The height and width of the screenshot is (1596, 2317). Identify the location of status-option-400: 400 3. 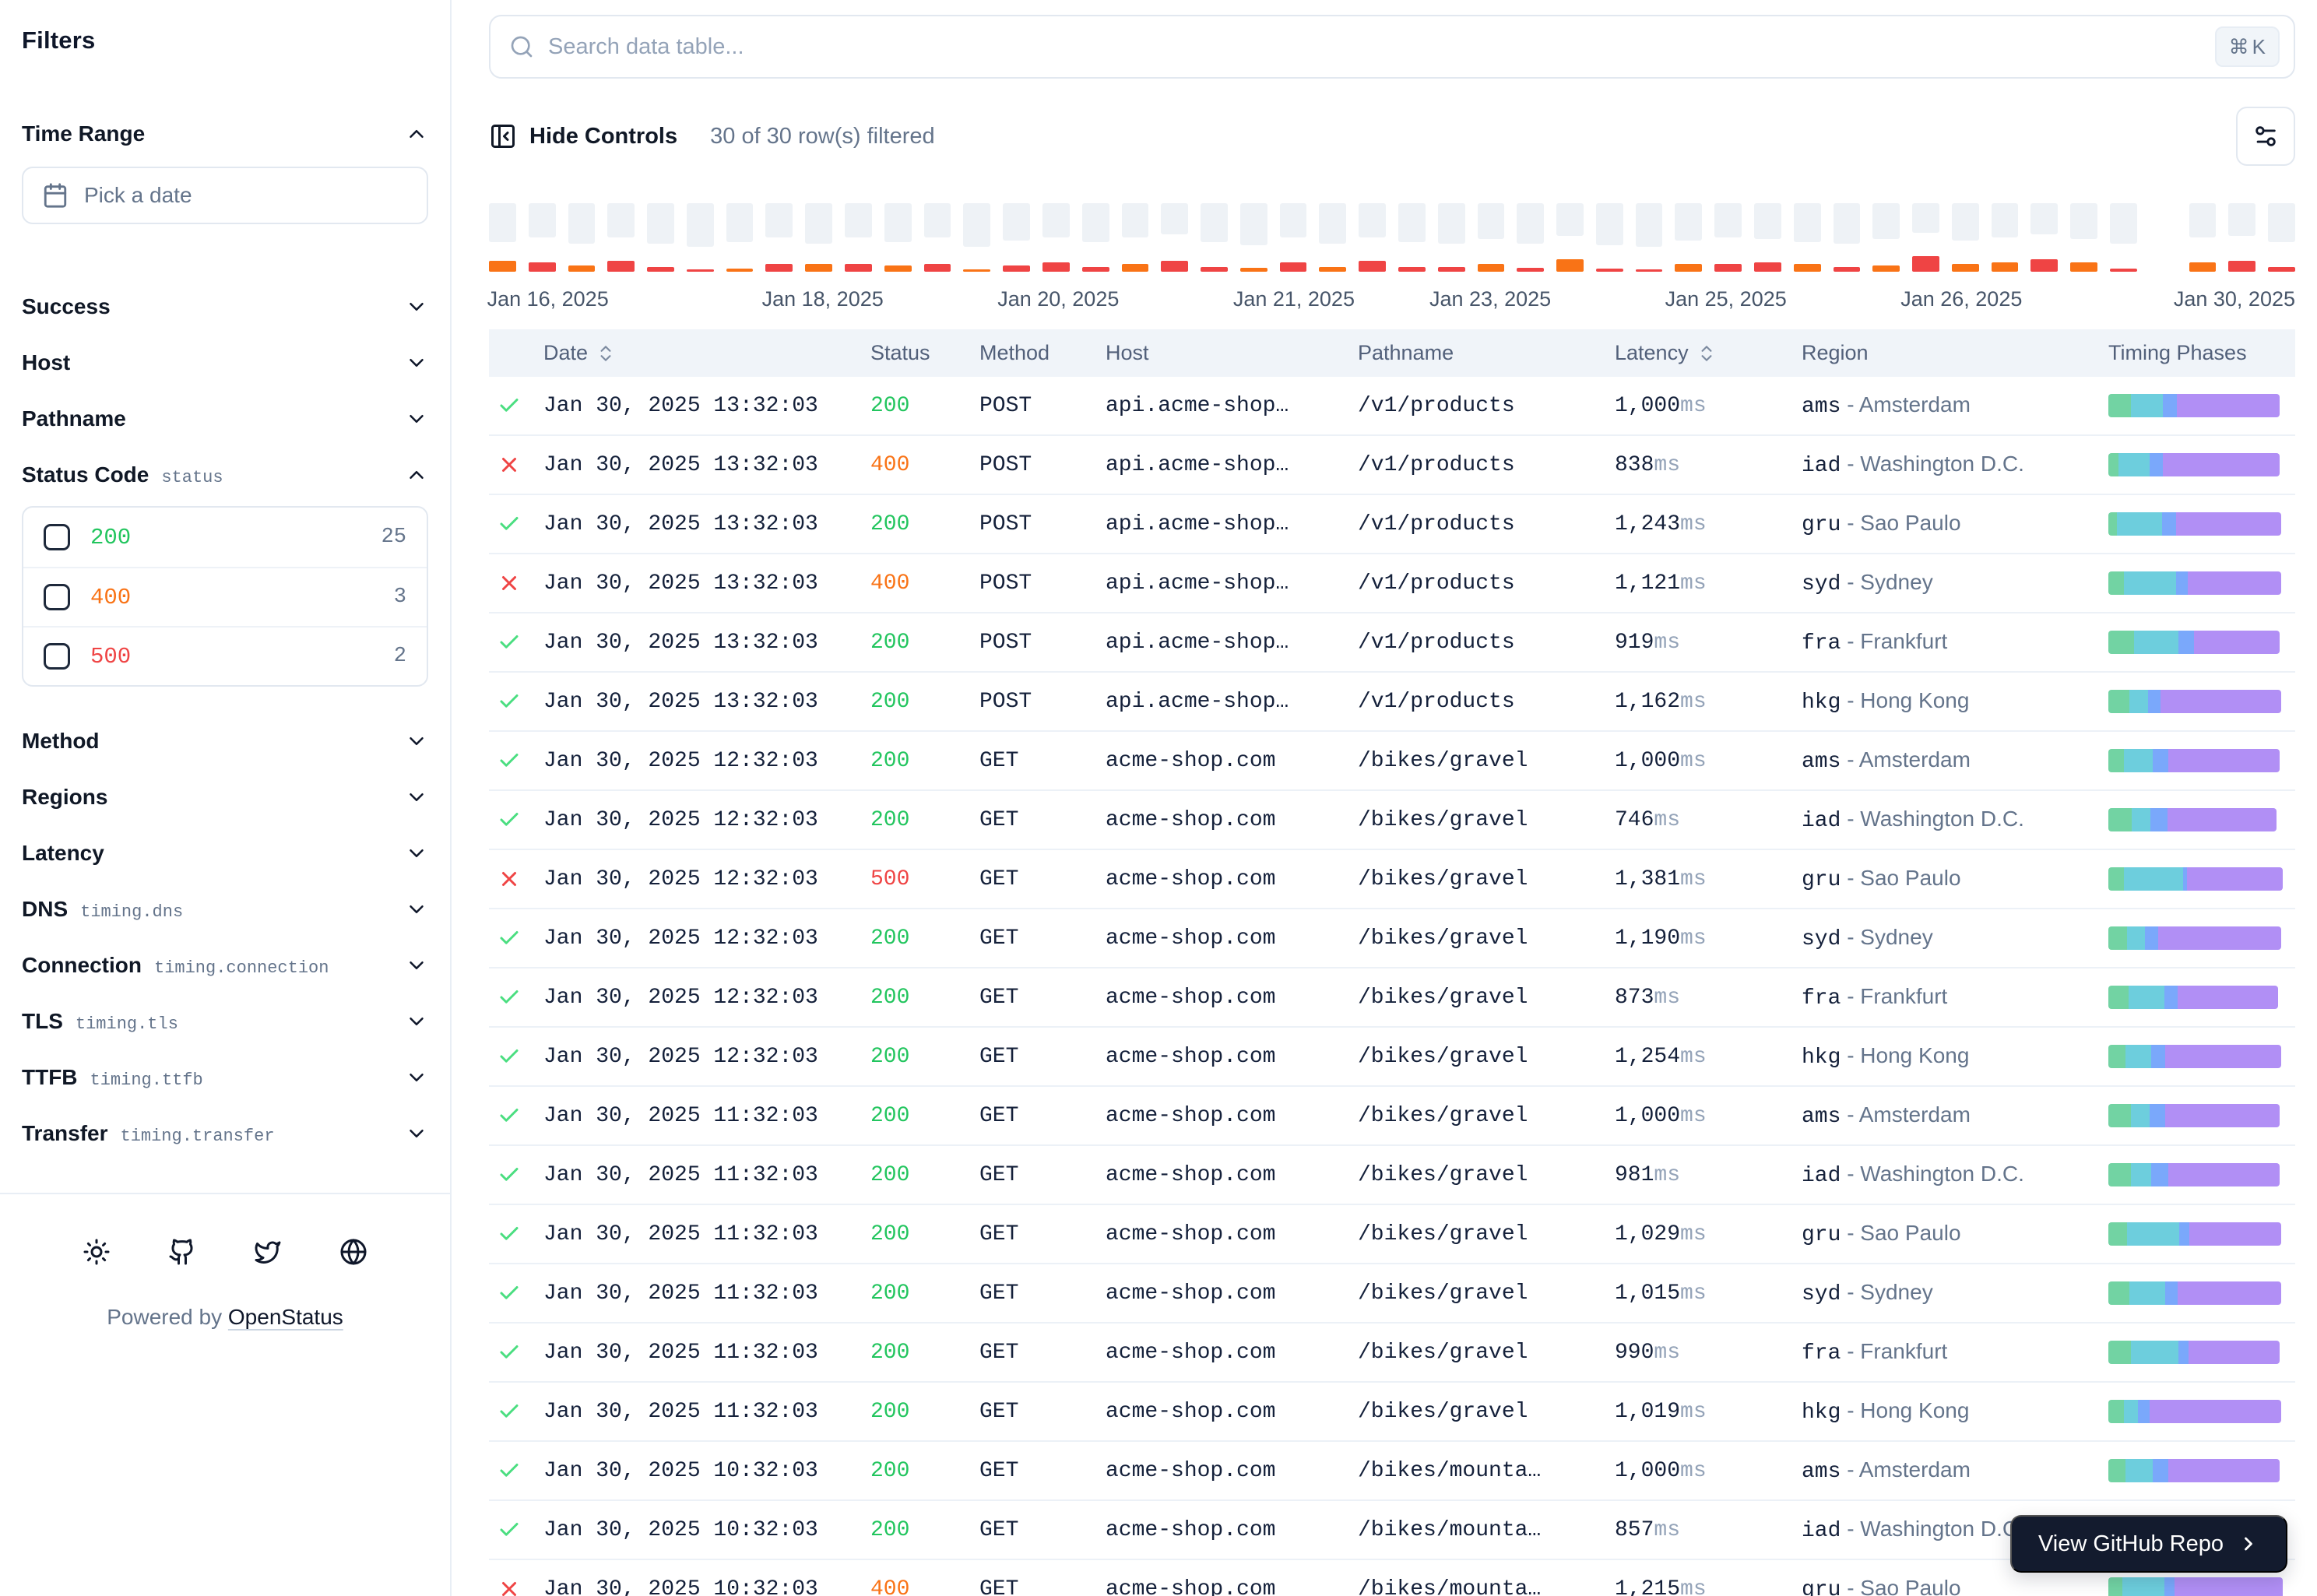
(225, 596).